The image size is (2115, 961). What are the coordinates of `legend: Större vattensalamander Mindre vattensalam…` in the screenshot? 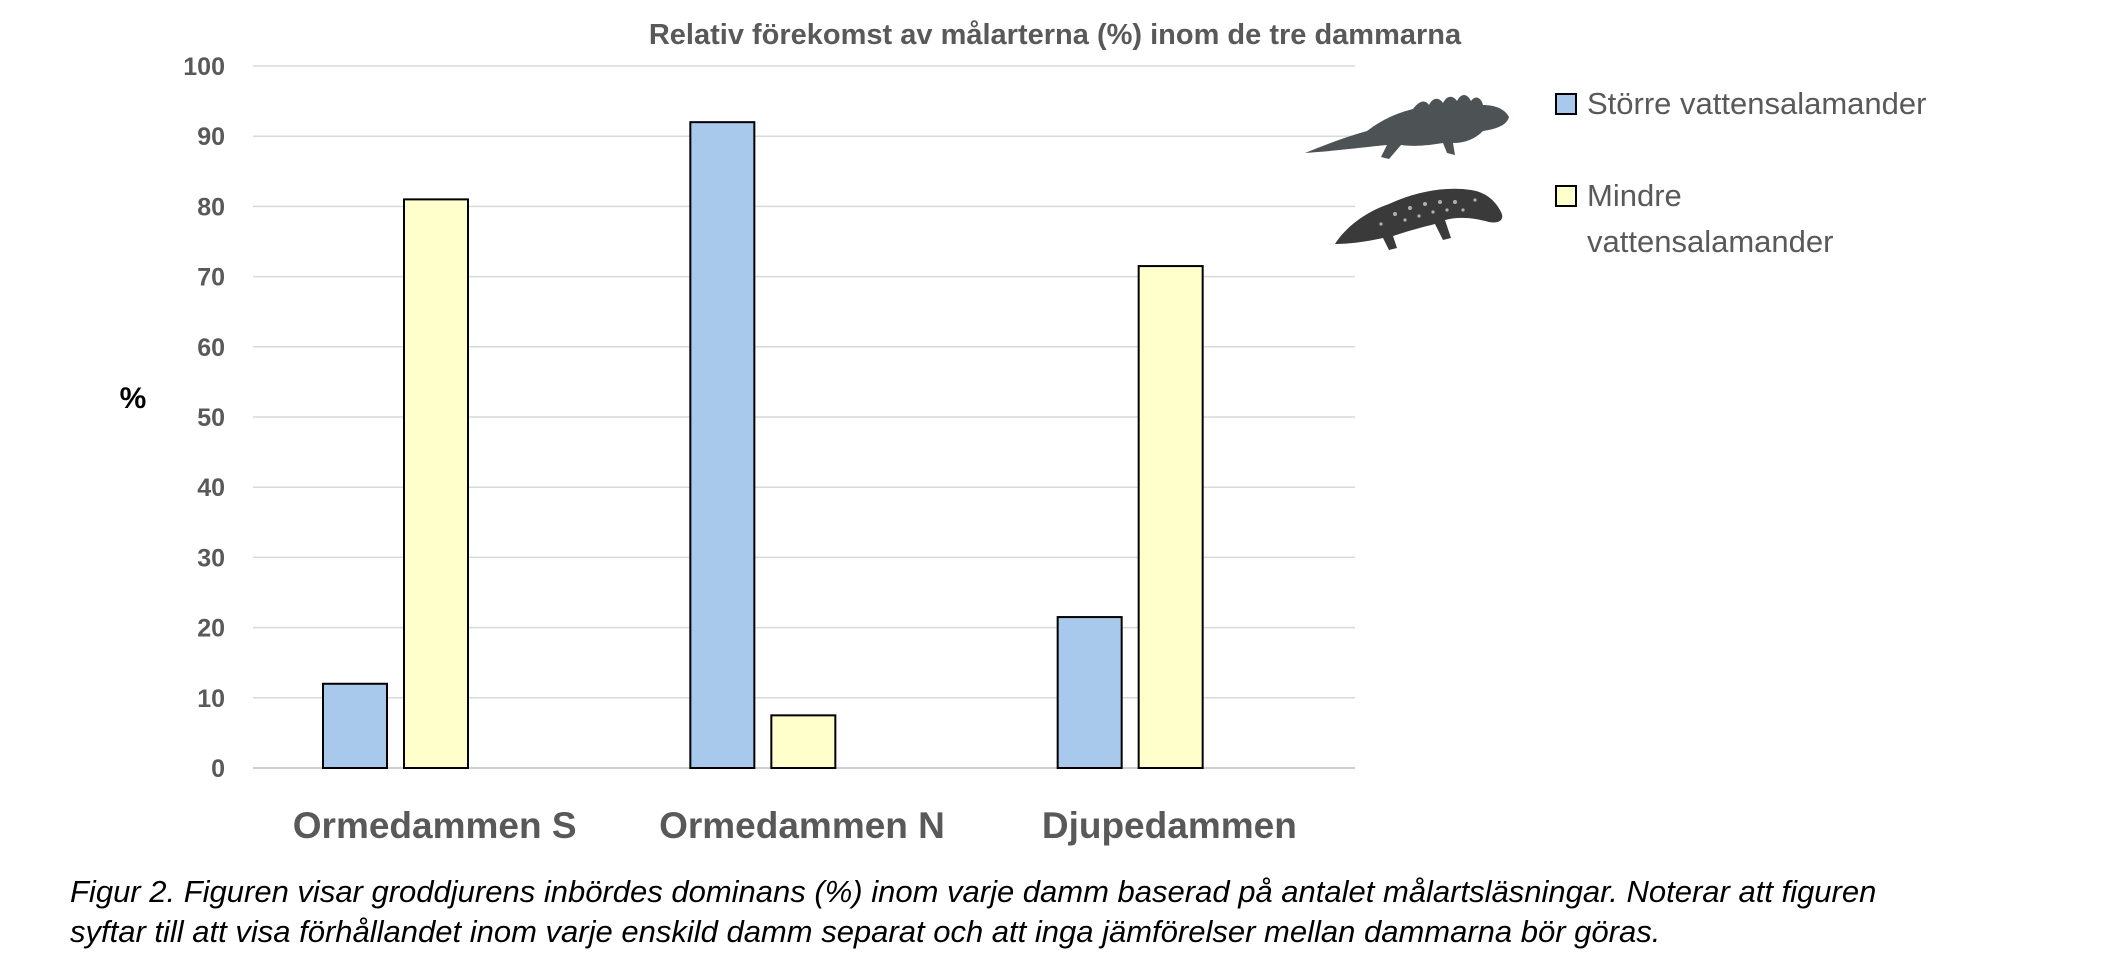 It's located at (1740, 172).